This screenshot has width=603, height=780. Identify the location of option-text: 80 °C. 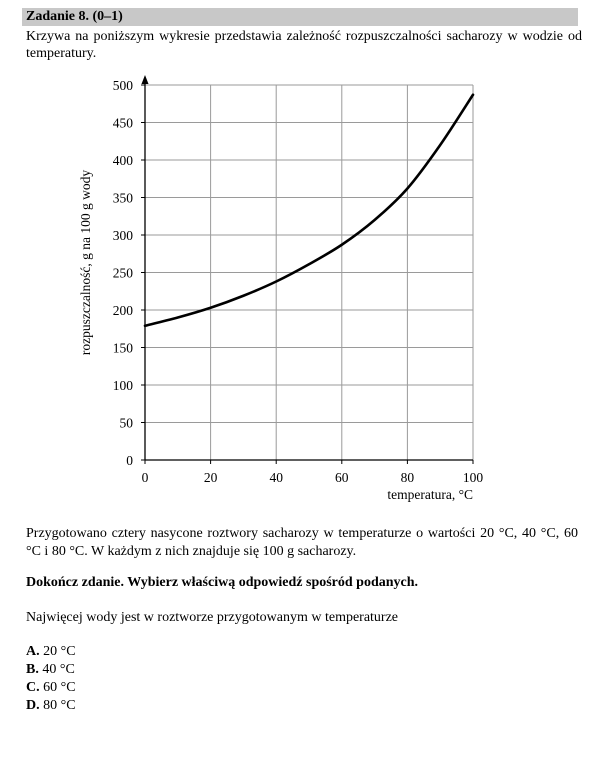
(59, 705).